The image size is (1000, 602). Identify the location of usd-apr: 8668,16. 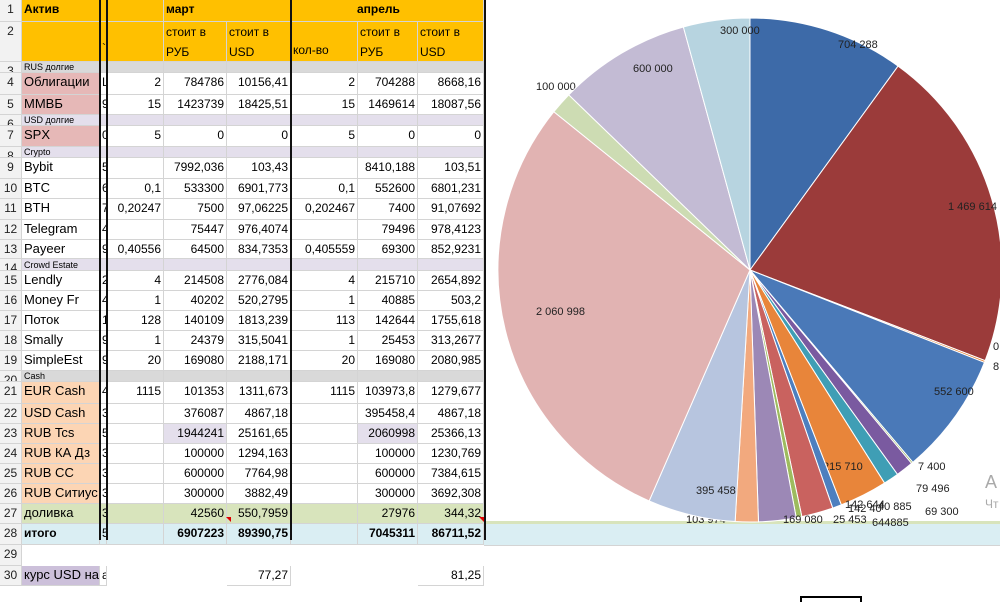
(451, 84).